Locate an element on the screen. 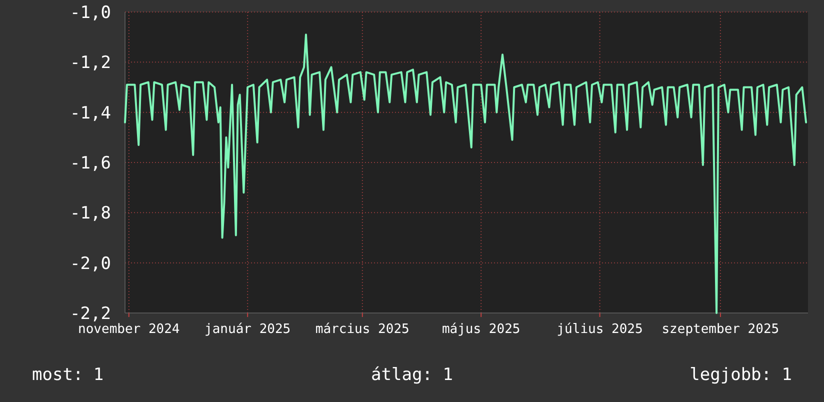 This screenshot has height=402, width=824. text: most: 1 is located at coordinates (68, 375).